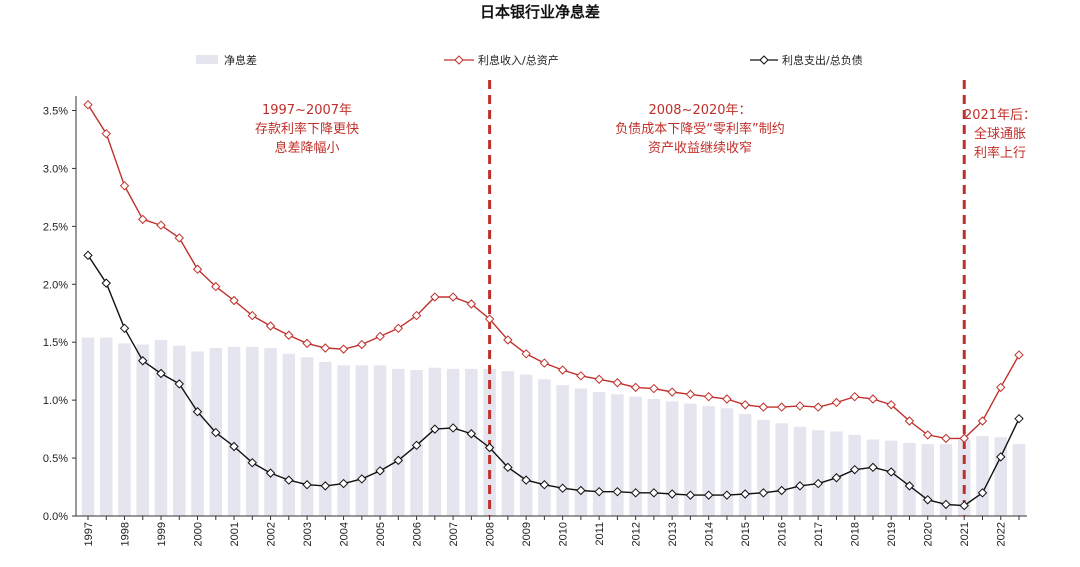  Describe the element at coordinates (637, 534) in the screenshot. I see `x-tick-label-2012: 2012` at that location.